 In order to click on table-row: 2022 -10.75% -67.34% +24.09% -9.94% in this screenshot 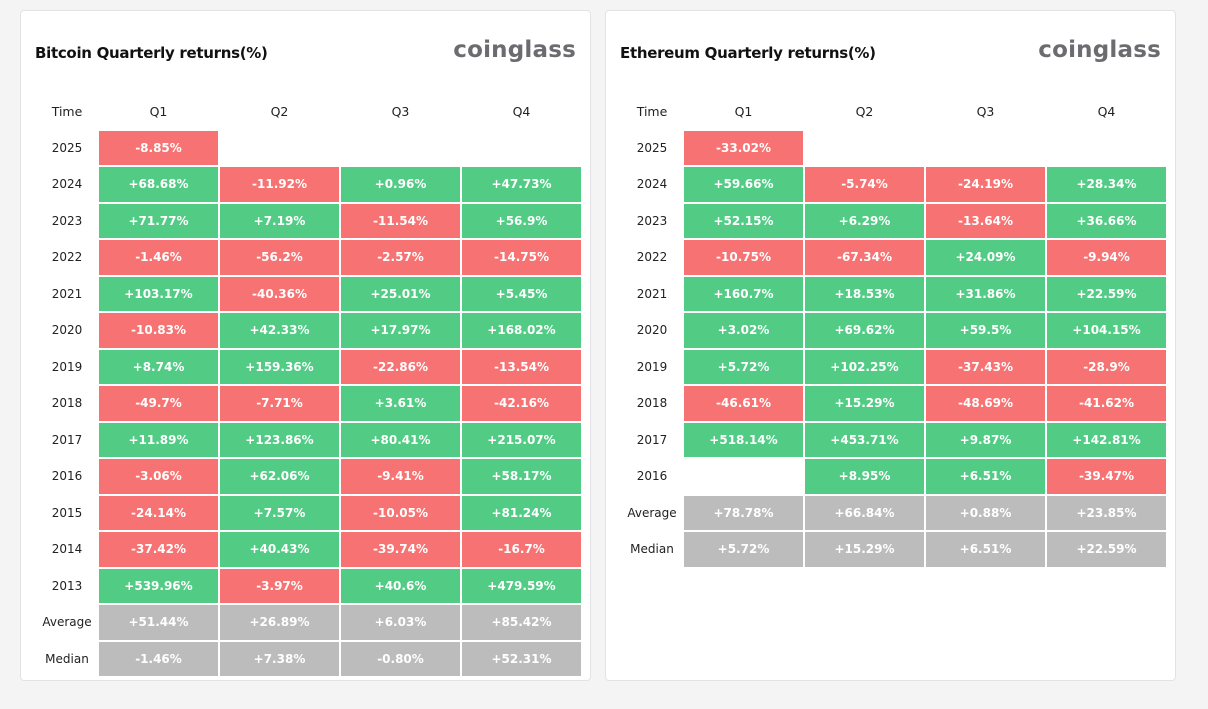, I will do `click(894, 257)`.